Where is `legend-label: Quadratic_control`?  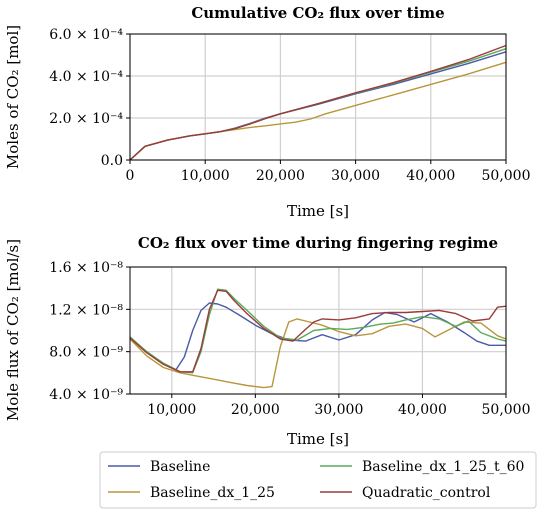 legend-label: Quadratic_control is located at coordinates (426, 493).